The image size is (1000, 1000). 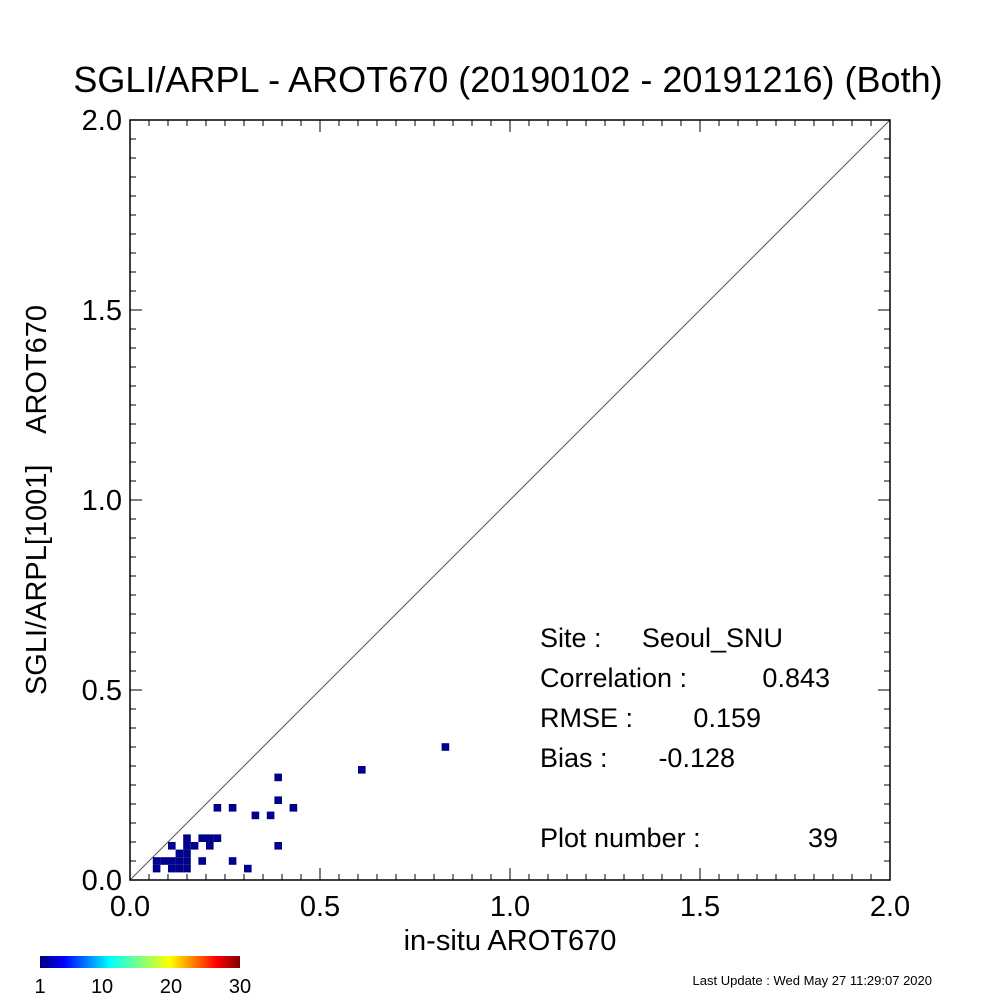 What do you see at coordinates (700, 907) in the screenshot?
I see `x-tick-label: 1.5` at bounding box center [700, 907].